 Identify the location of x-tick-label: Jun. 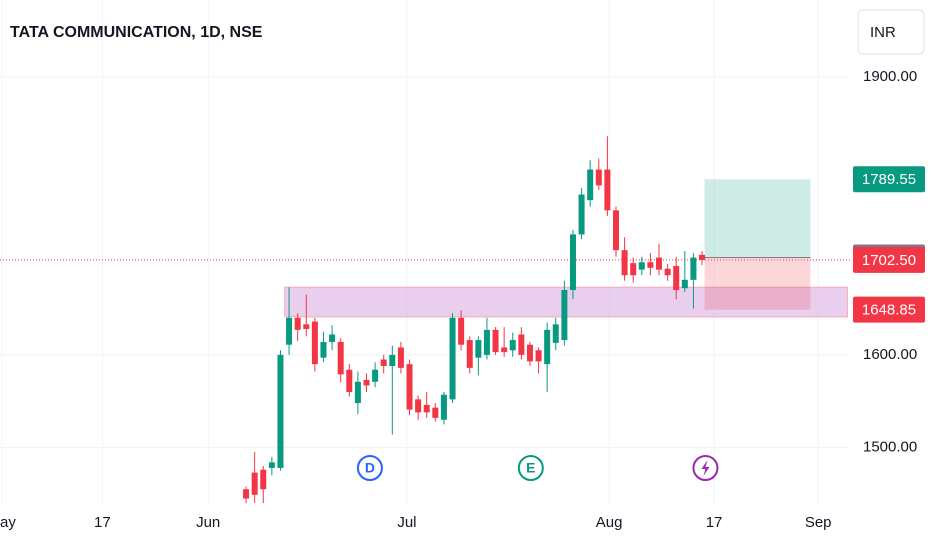
(208, 522).